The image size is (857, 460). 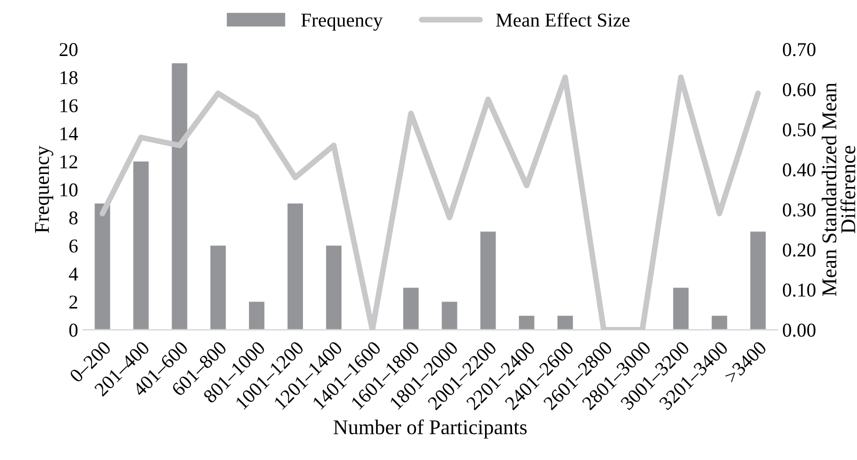 What do you see at coordinates (799, 169) in the screenshot?
I see `y2-tick-label: 0.40` at bounding box center [799, 169].